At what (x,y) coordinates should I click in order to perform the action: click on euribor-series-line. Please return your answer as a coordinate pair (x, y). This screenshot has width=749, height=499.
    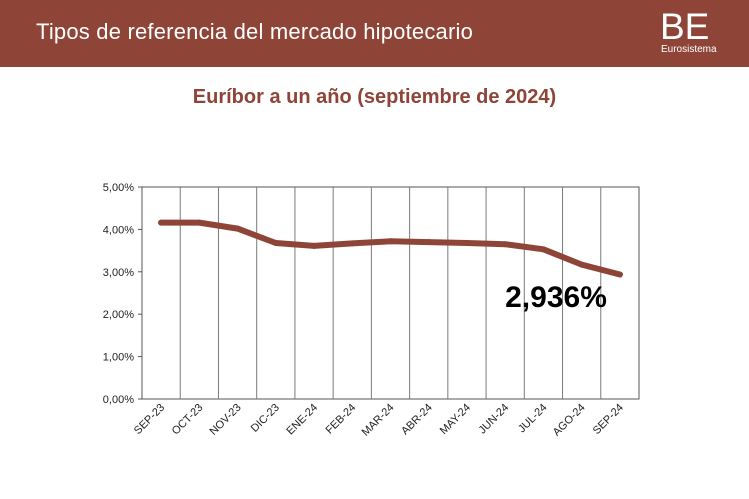
    Looking at the image, I should click on (390, 248).